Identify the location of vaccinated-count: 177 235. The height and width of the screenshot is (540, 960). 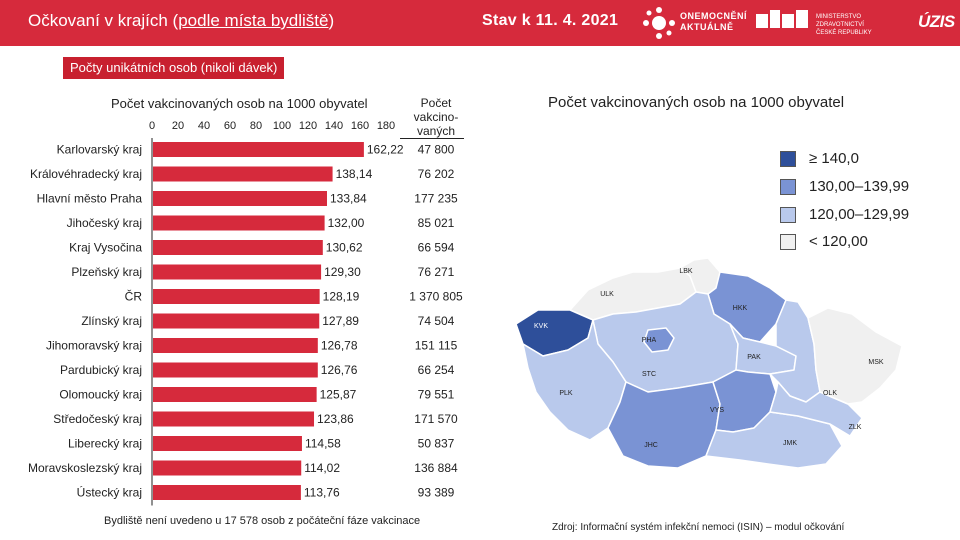
(436, 199).